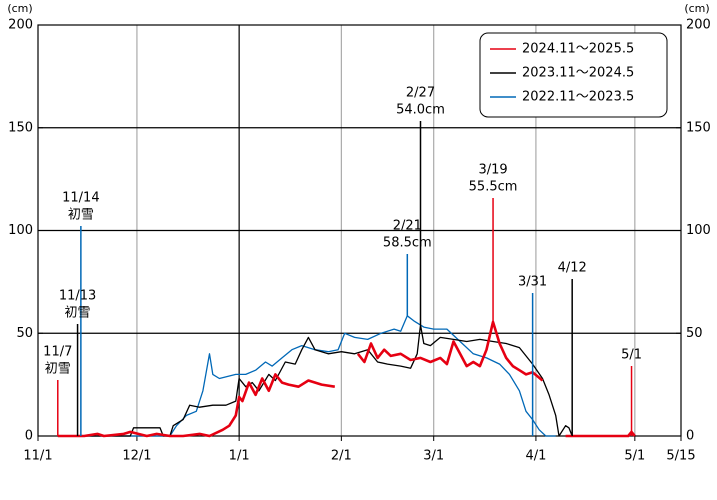  I want to click on y2-tick-label: 50, so click(694, 333).